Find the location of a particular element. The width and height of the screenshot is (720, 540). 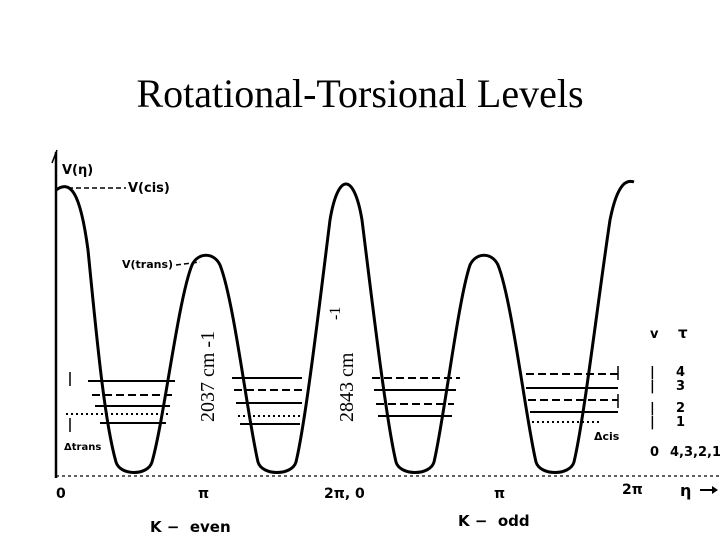

tau-value: 2 is located at coordinates (680, 408).